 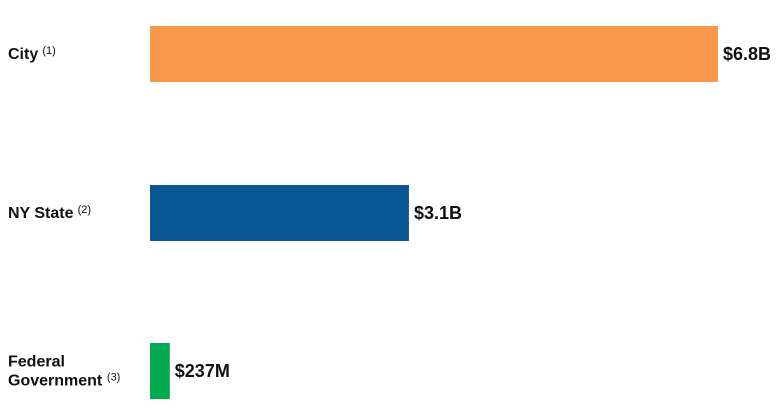 I want to click on category-label-federal-government: Federal Government, so click(x=55, y=372).